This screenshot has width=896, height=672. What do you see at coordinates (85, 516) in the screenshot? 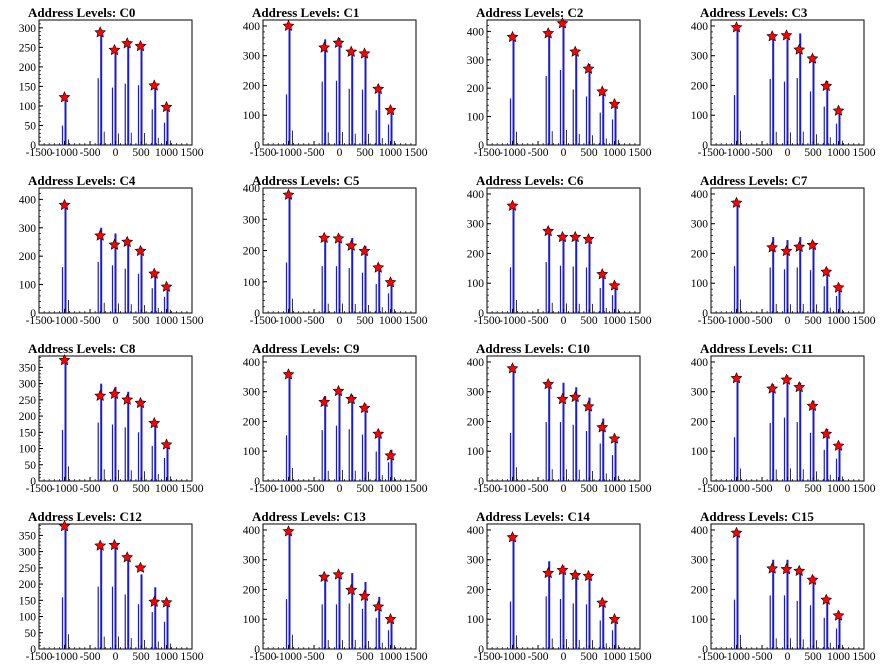
I see `chart-title: Address Levels: C12` at bounding box center [85, 516].